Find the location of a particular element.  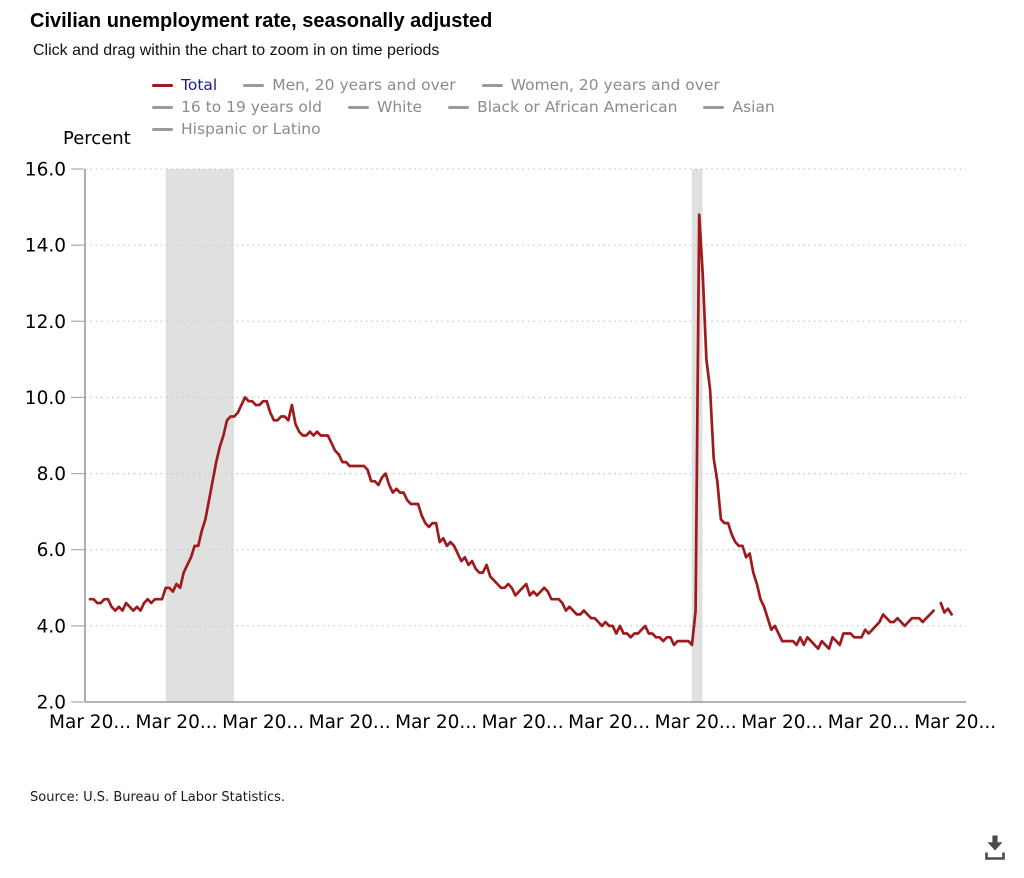

legend-label: Men, 20 years and over is located at coordinates (364, 85).